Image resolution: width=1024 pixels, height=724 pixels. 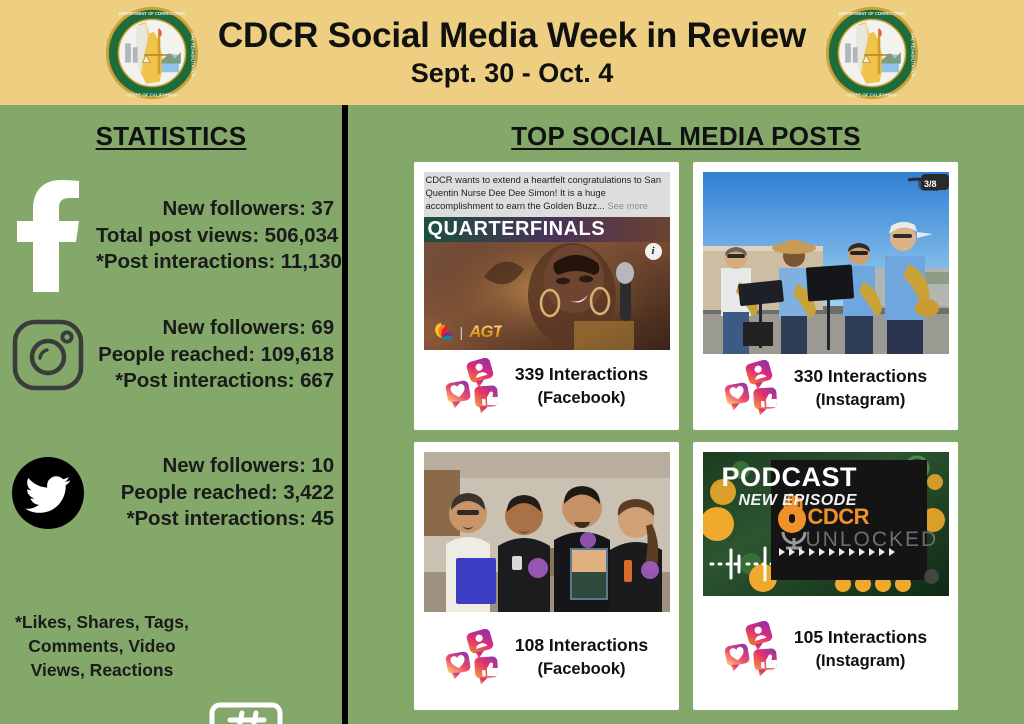 I want to click on stat-line: People reached: 109,618, so click(x=216, y=354).